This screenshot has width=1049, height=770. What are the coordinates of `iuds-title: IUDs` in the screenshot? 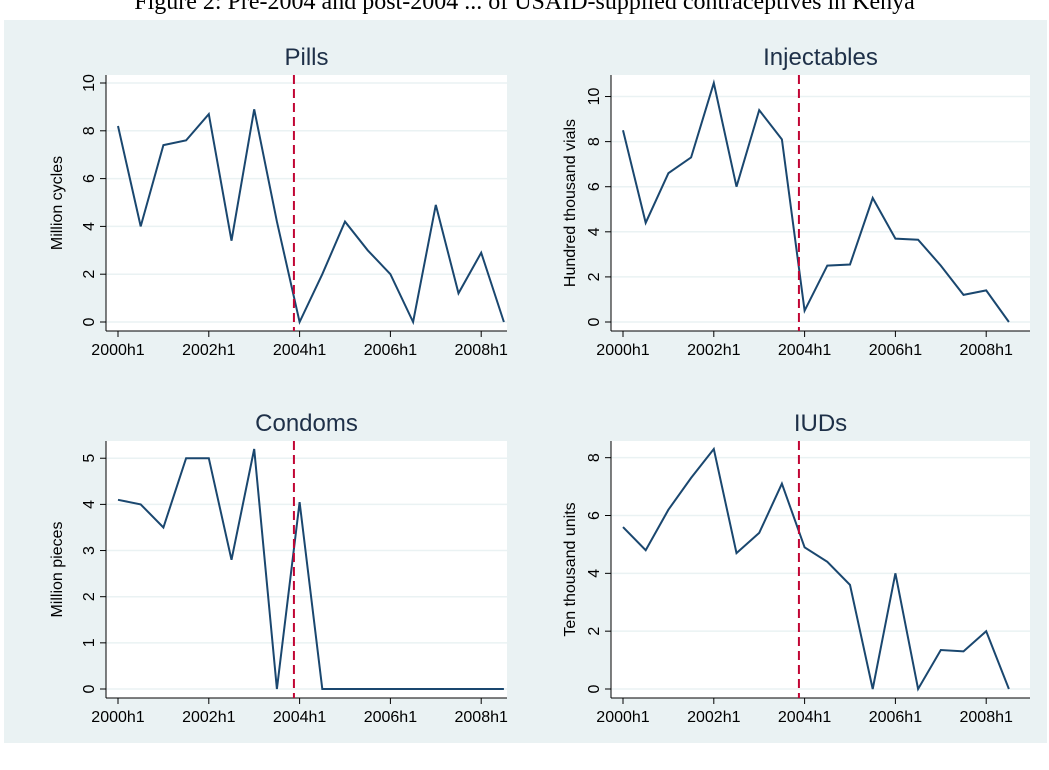 It's located at (820, 423).